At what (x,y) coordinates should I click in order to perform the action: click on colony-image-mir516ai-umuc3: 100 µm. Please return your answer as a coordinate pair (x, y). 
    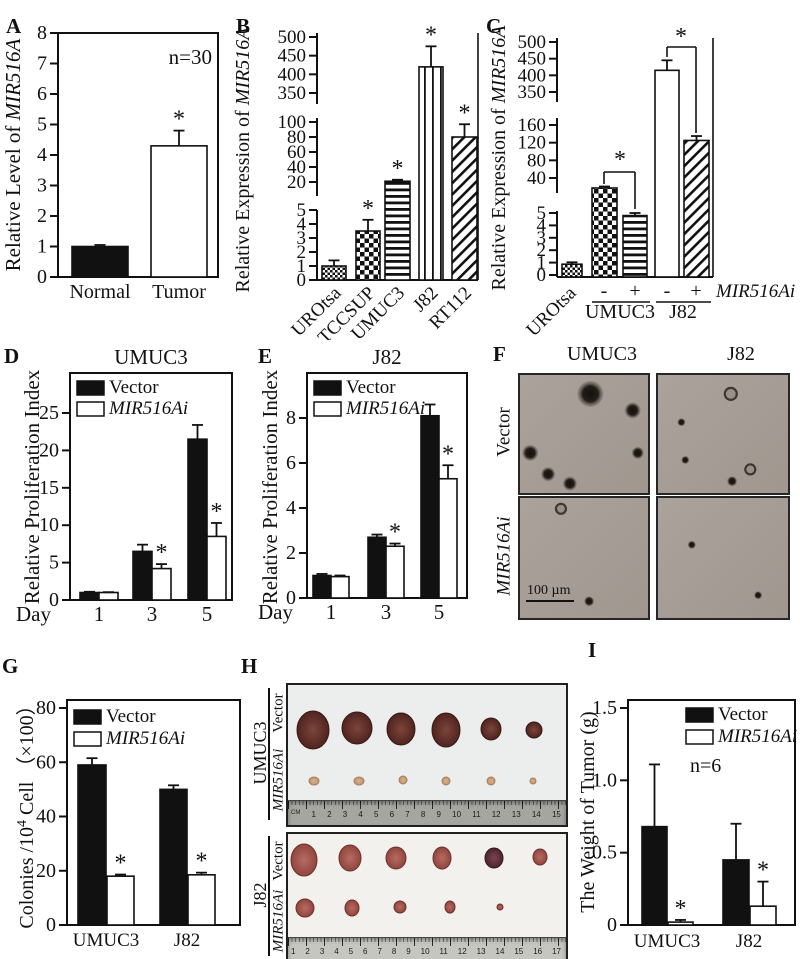
    Looking at the image, I should click on (584, 558).